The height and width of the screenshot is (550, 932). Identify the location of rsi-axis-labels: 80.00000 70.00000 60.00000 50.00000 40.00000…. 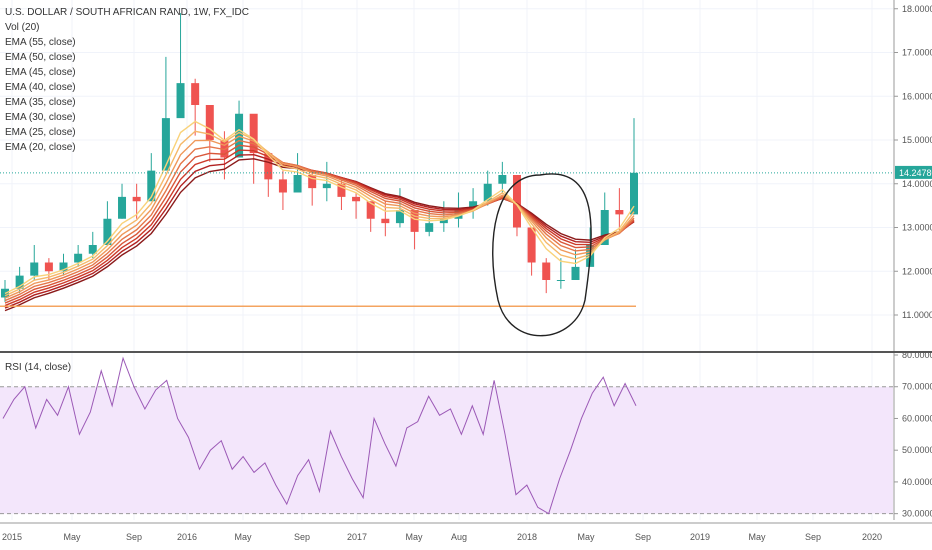
(913, 434).